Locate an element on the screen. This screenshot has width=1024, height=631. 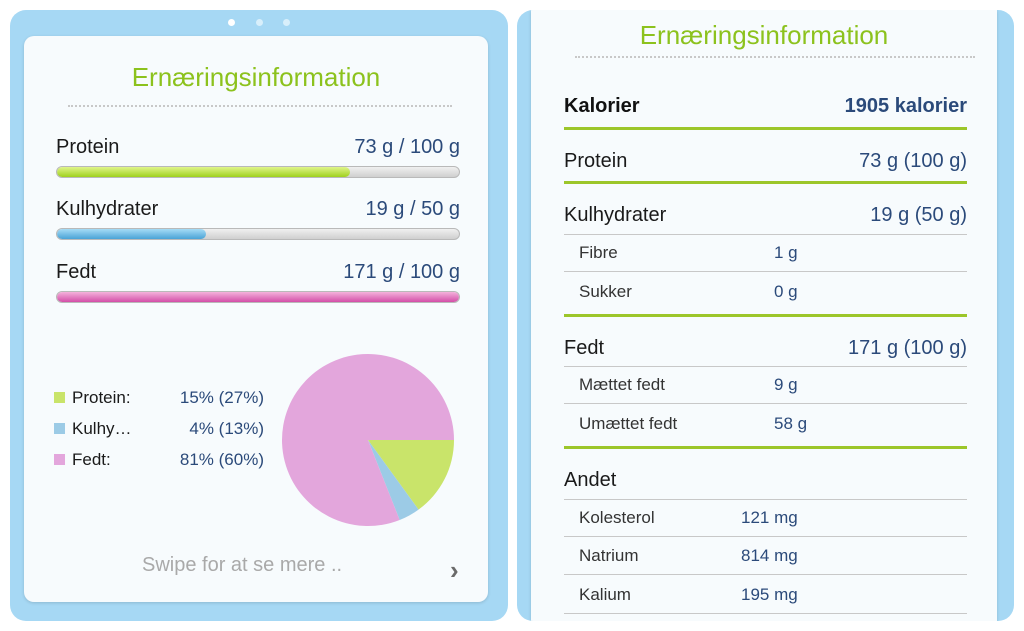
pie-slice-protein is located at coordinates (411, 475).